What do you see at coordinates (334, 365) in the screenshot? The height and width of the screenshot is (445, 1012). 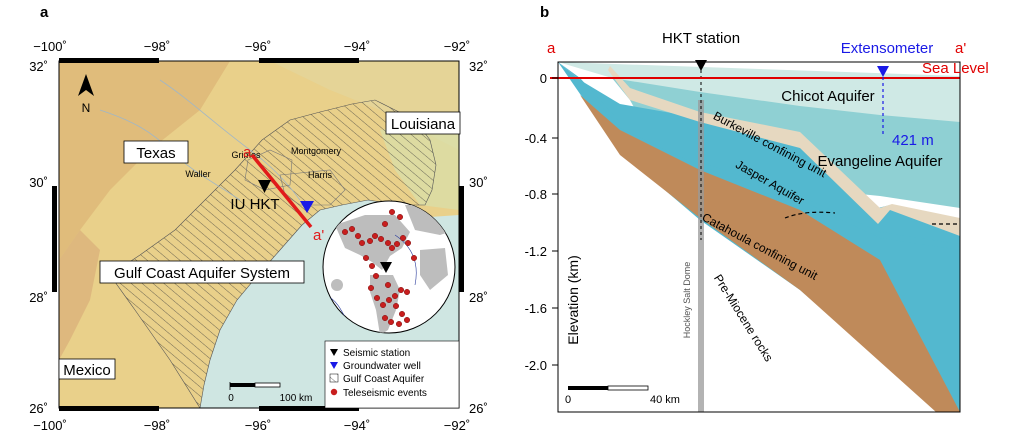 I see `legend-blue-triangle-icon` at bounding box center [334, 365].